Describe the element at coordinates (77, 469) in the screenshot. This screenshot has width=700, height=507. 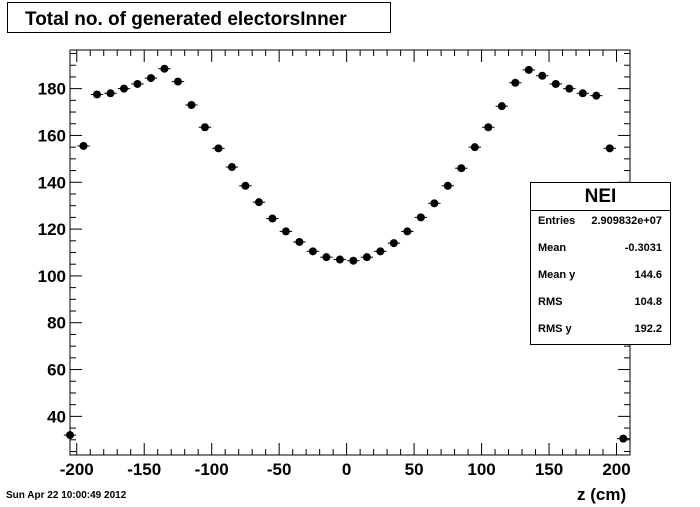
I see `x-tick-label: -200` at that location.